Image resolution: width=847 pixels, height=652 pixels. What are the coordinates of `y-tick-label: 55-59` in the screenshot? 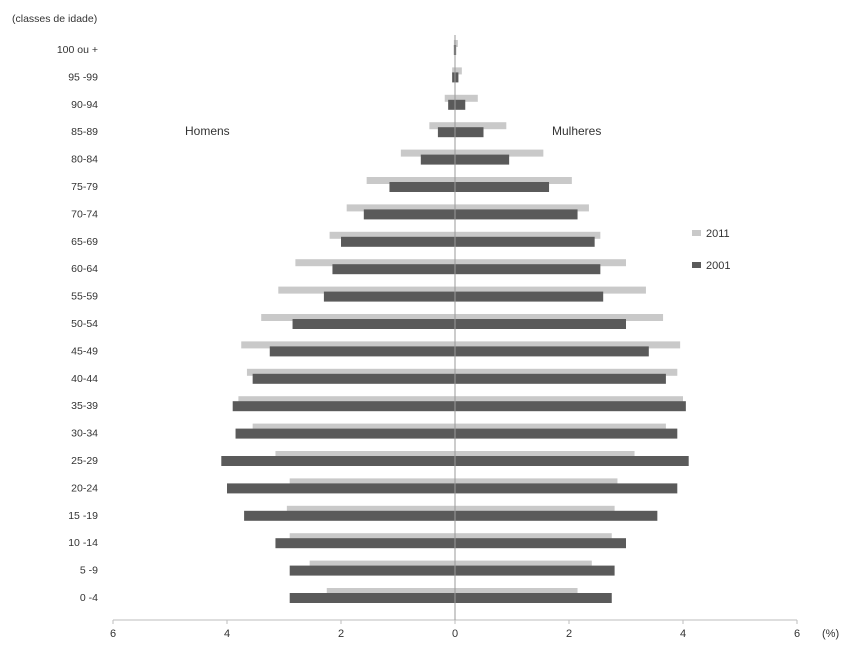 It's located at (84, 297).